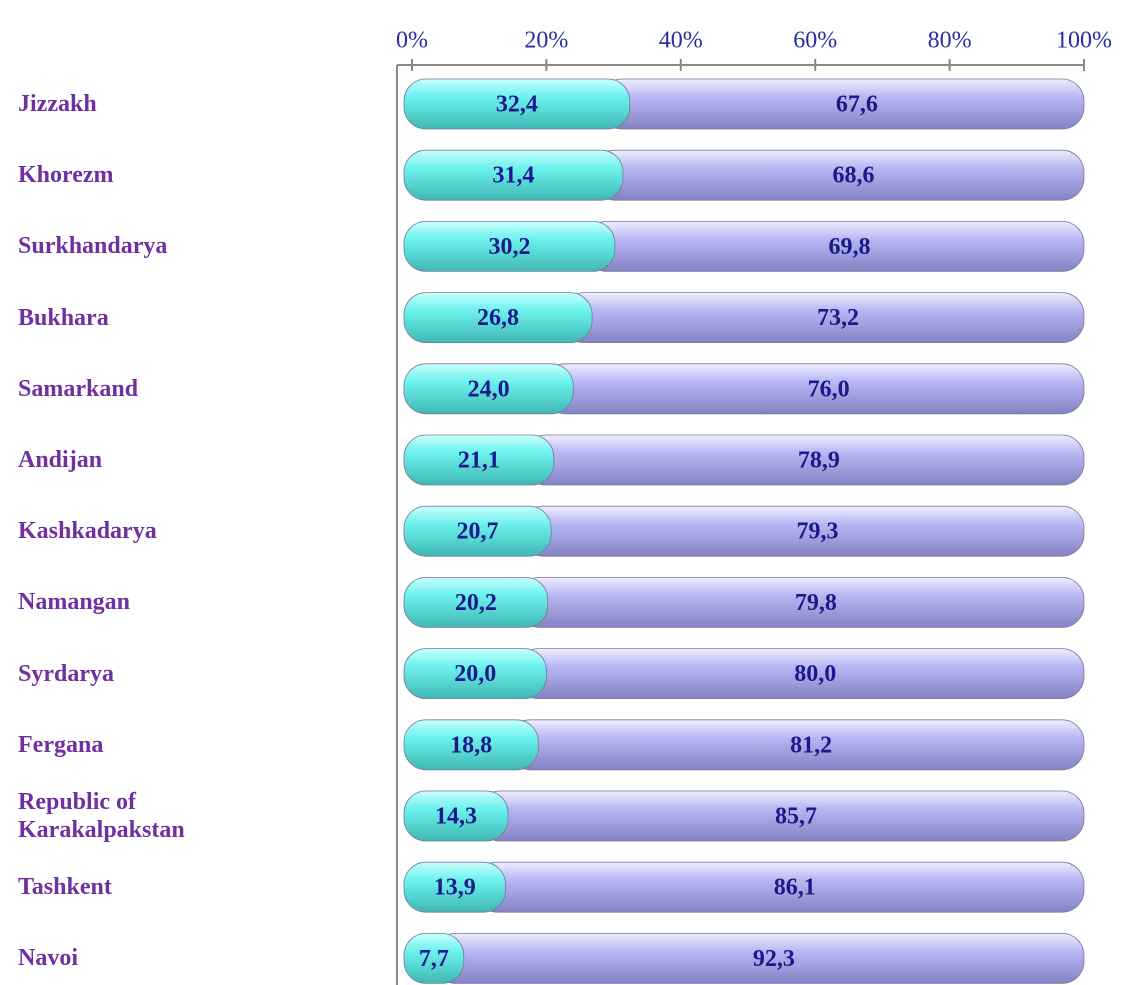 This screenshot has width=1126, height=985. I want to click on category-label: Khorezm, so click(66, 175).